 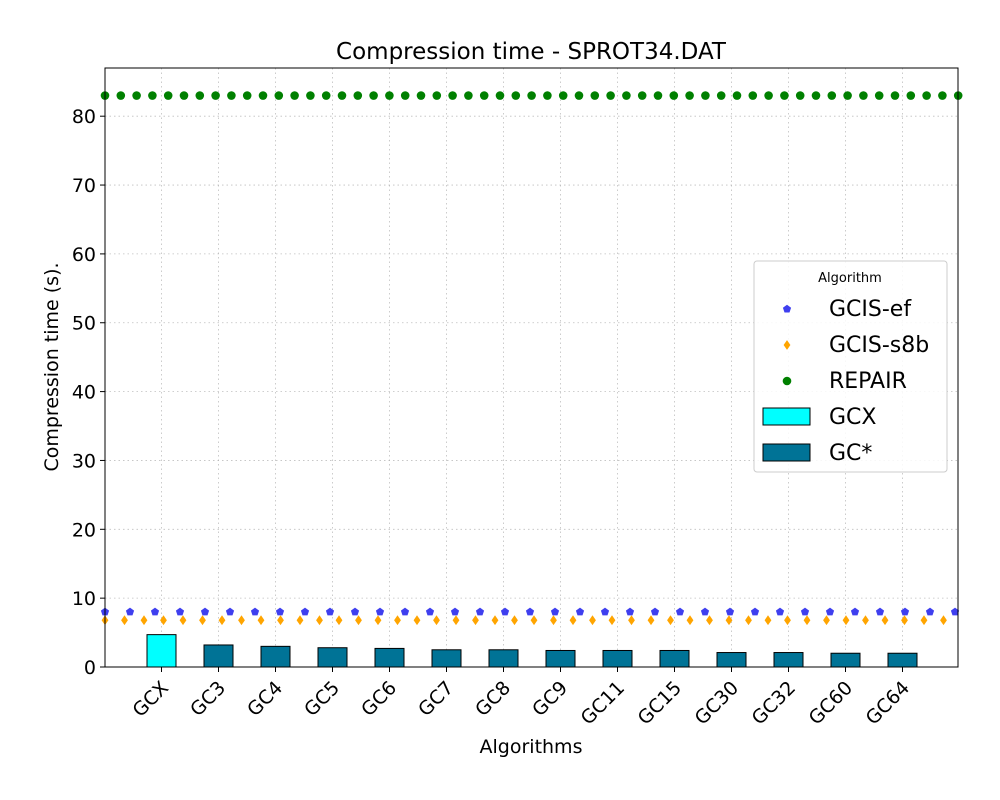 I want to click on y-tick-label: 10, so click(x=84, y=599).